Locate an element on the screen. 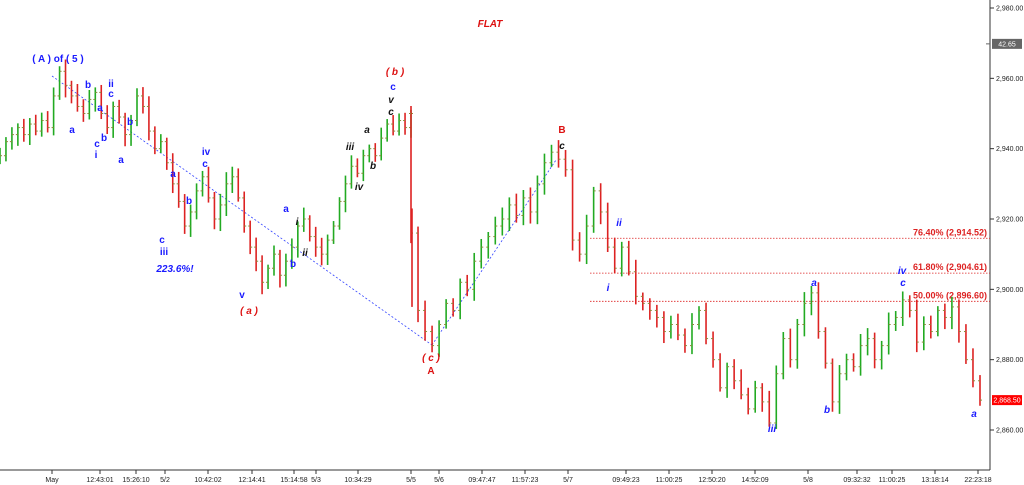 The width and height of the screenshot is (1024, 485). x-tick-label: 11:57:23 is located at coordinates (525, 480).